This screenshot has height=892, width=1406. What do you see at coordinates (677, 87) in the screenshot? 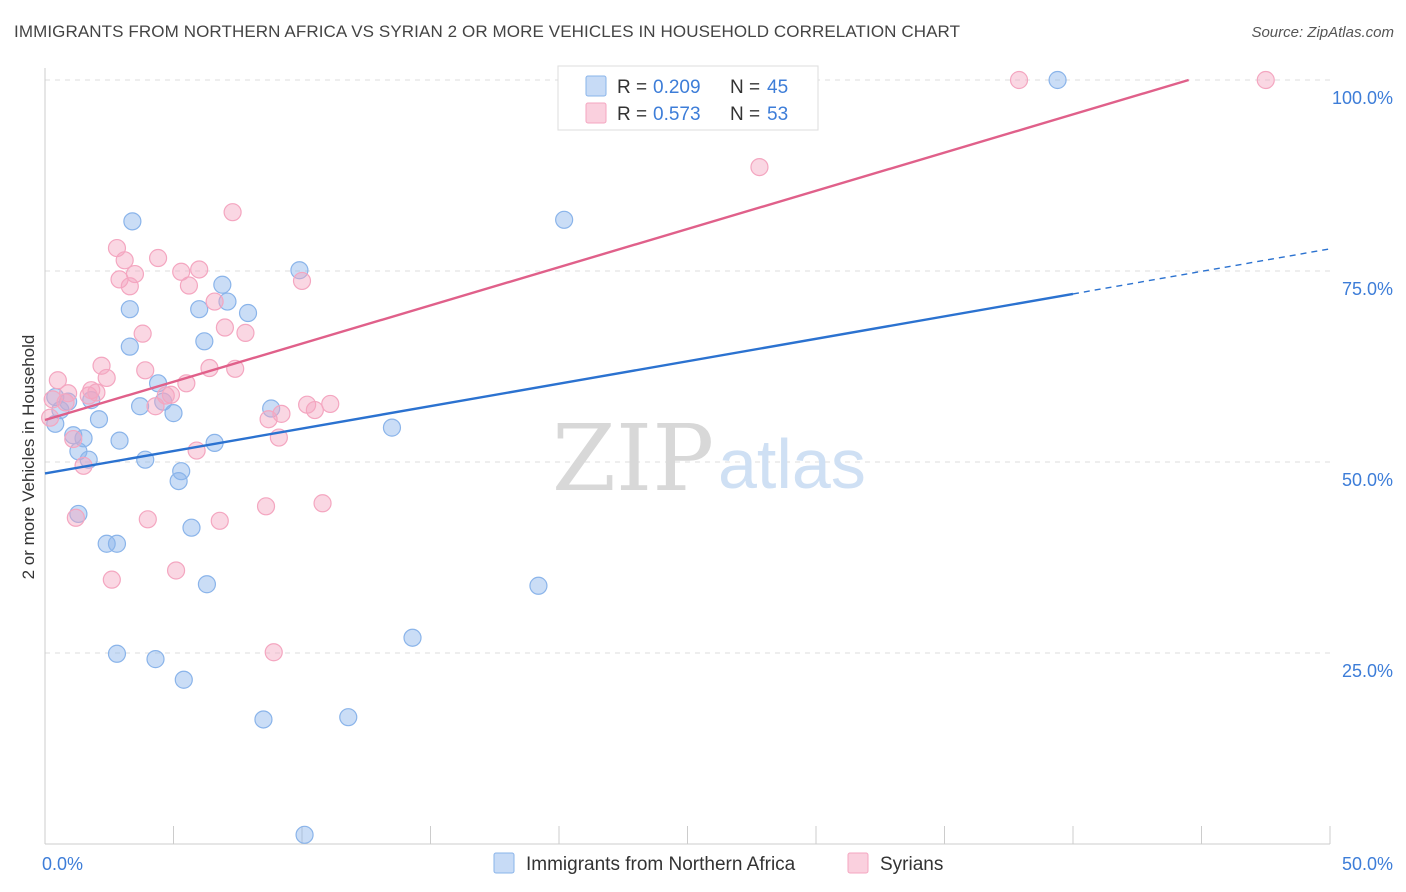
I see `stats-legend-r-value-1: 0.209` at bounding box center [677, 87].